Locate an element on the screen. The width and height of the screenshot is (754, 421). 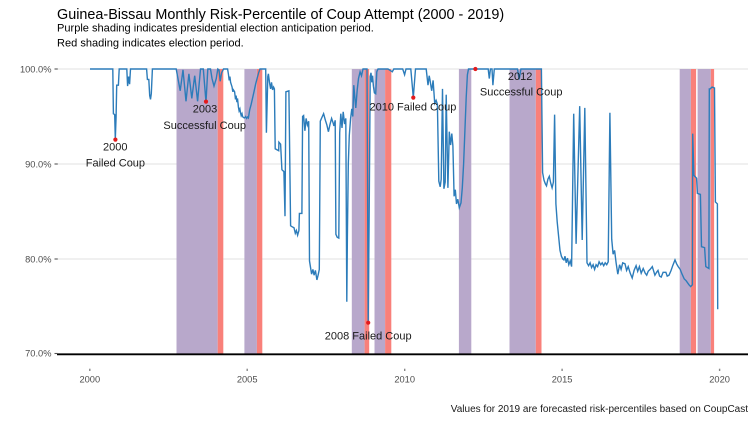
svg-text: 2010 Failed Coup is located at coordinates (412, 108).